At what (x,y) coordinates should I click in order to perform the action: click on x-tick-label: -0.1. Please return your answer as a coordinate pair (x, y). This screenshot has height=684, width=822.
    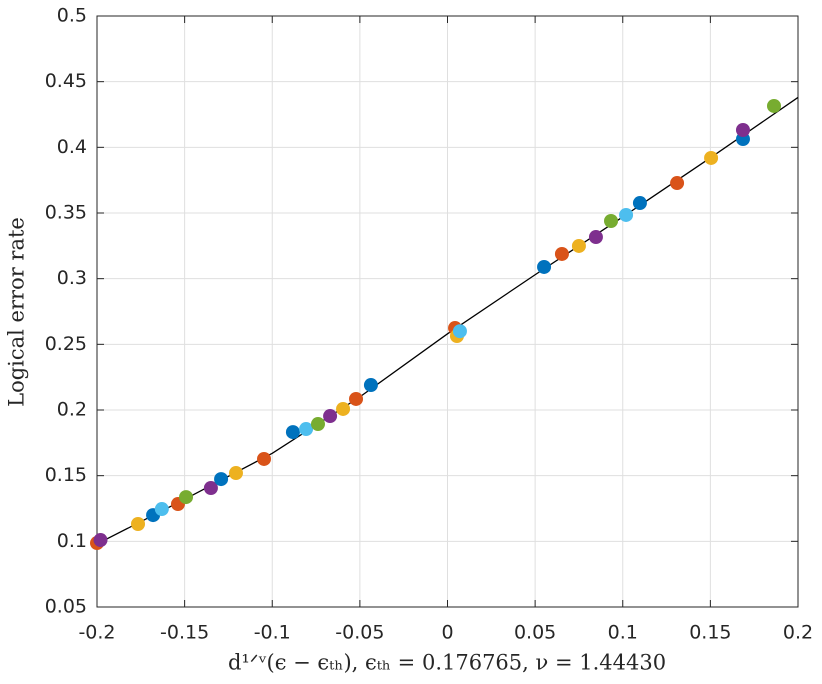
    Looking at the image, I should click on (272, 633).